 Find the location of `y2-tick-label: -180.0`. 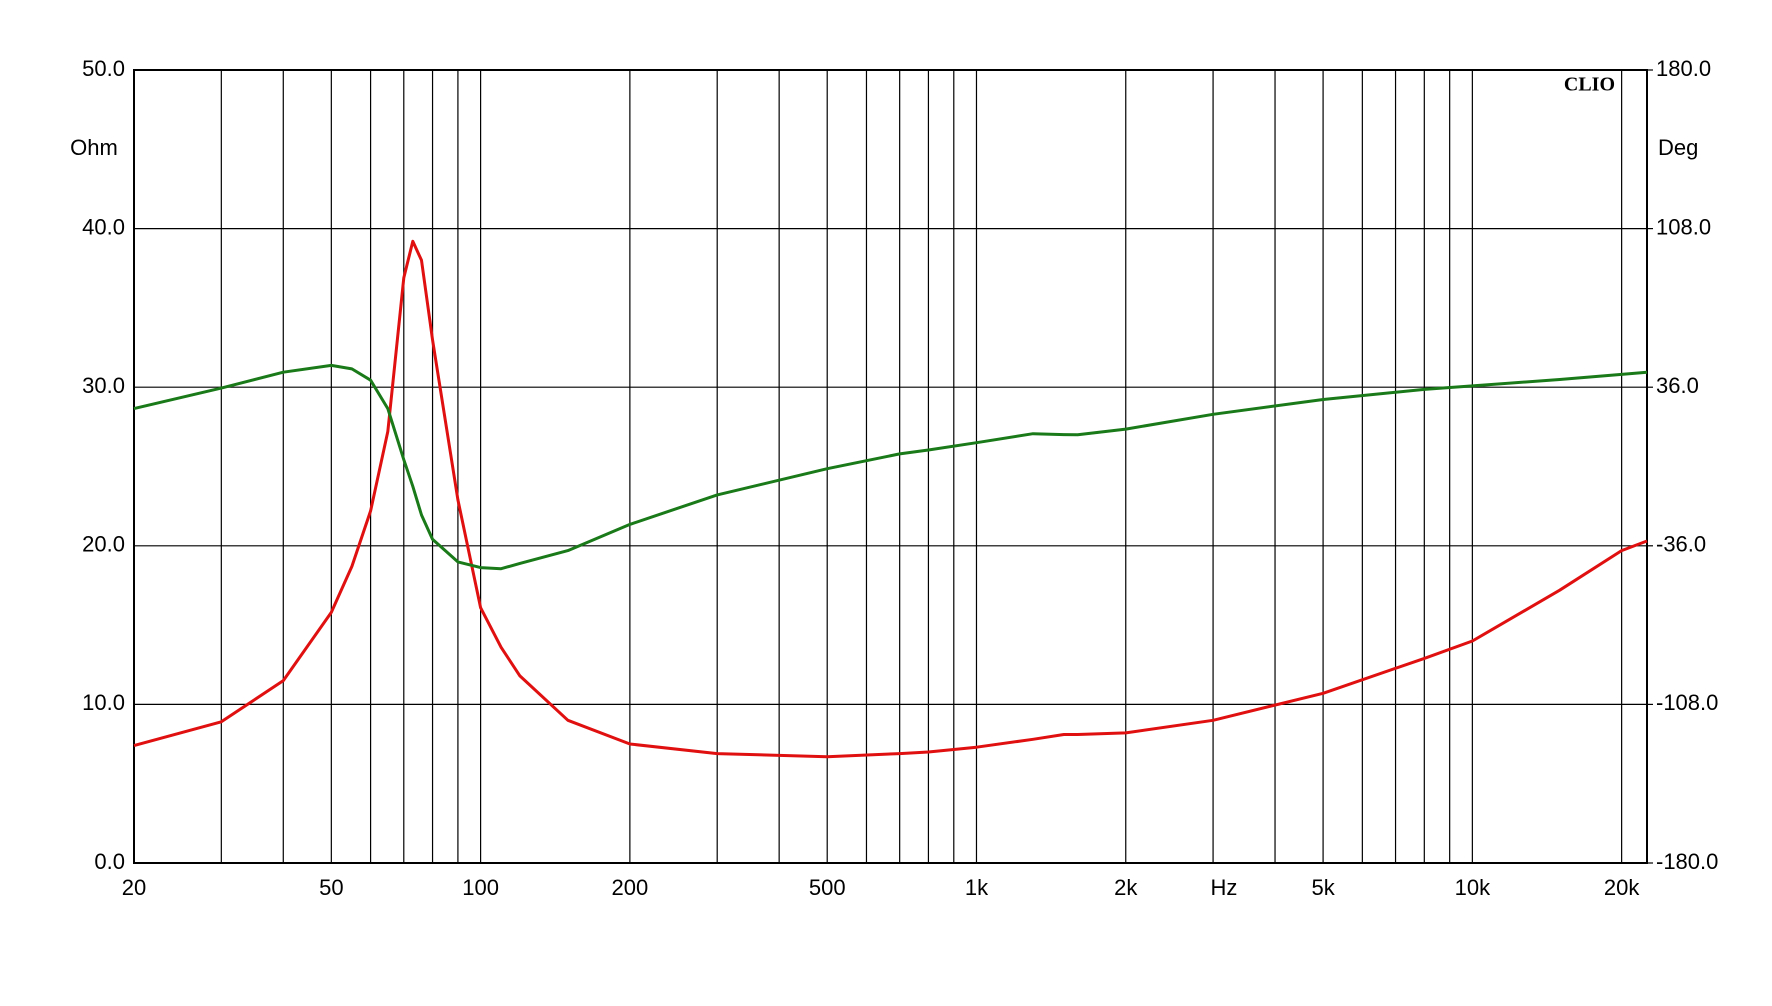

y2-tick-label: -180.0 is located at coordinates (1687, 861).